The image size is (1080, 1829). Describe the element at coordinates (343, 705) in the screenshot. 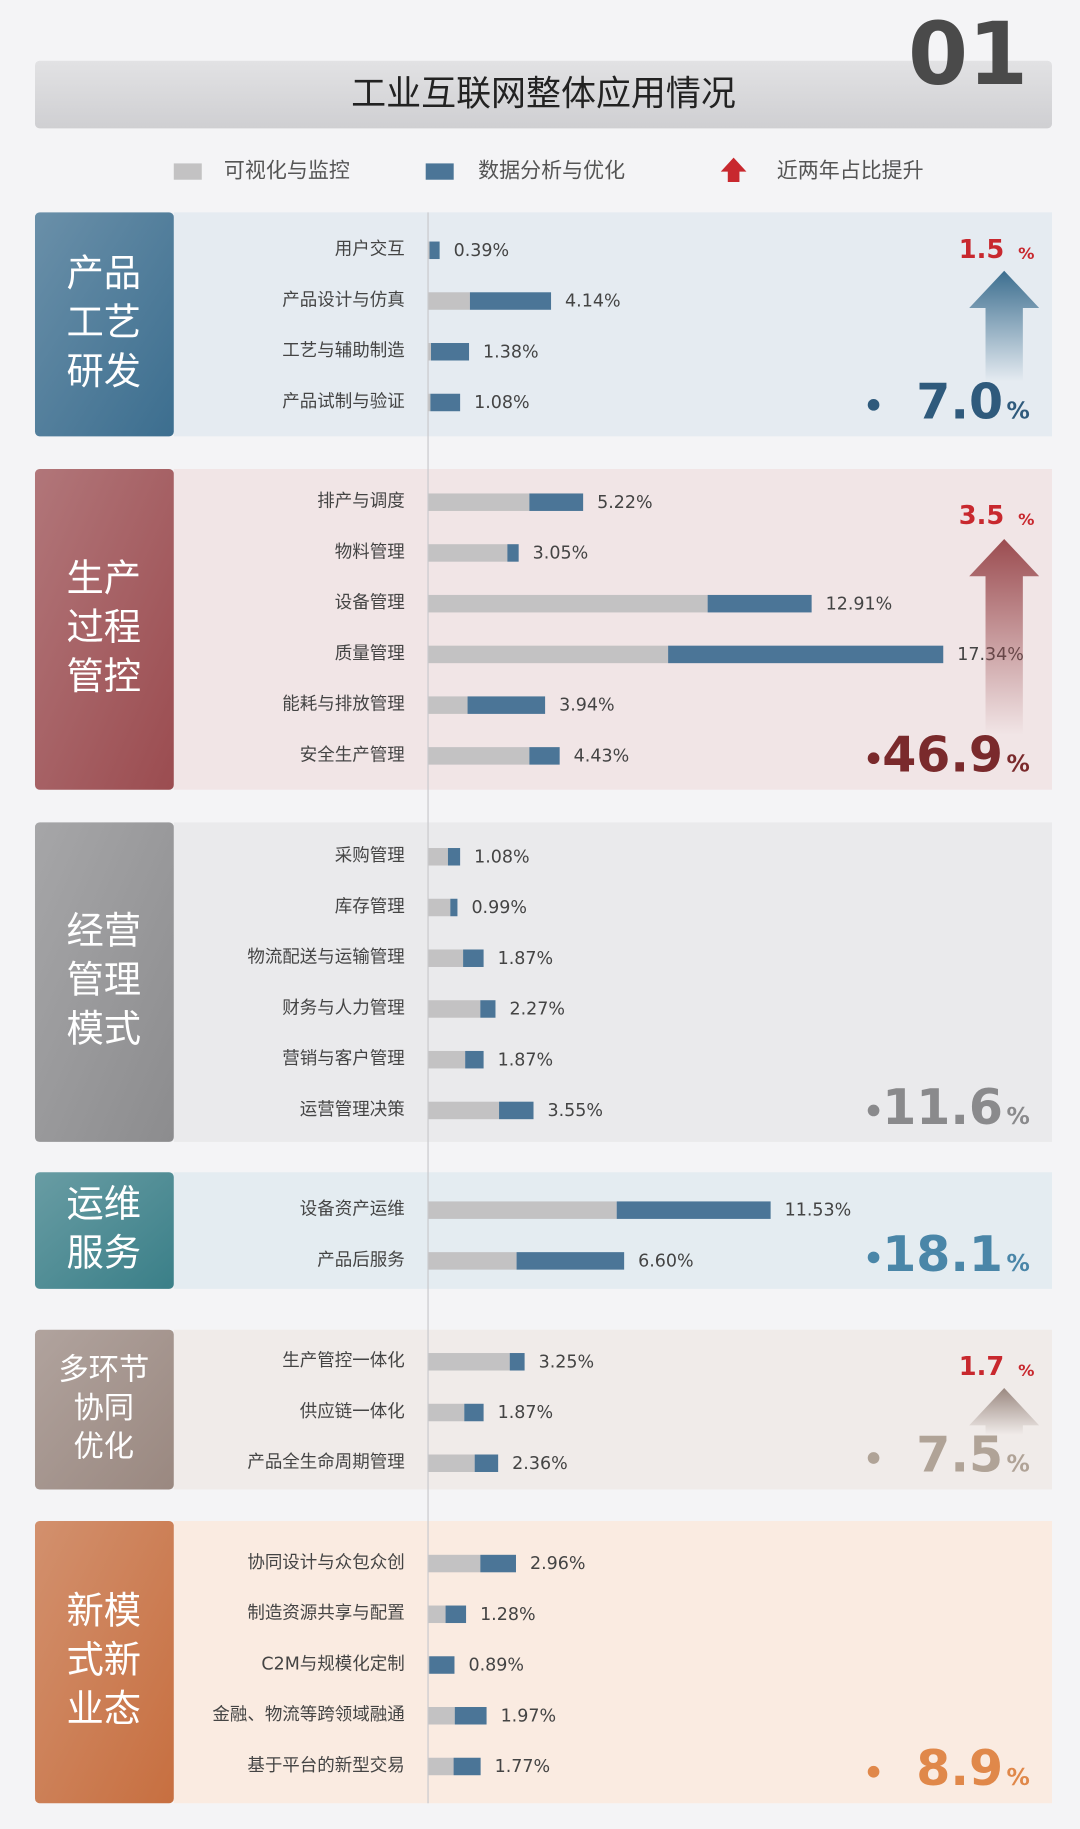

I see `category-label: 能耗与排放管理` at that location.